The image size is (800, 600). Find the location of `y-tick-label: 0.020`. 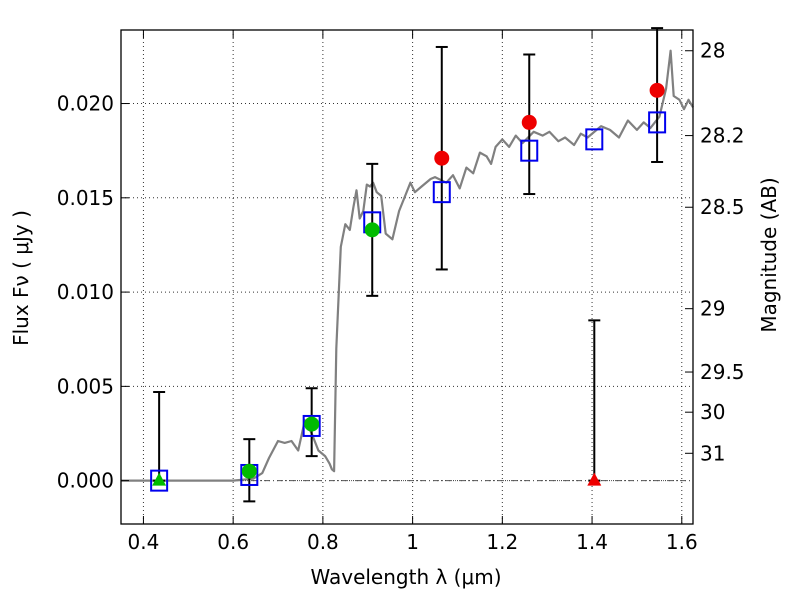

y-tick-label: 0.020 is located at coordinates (85, 104).